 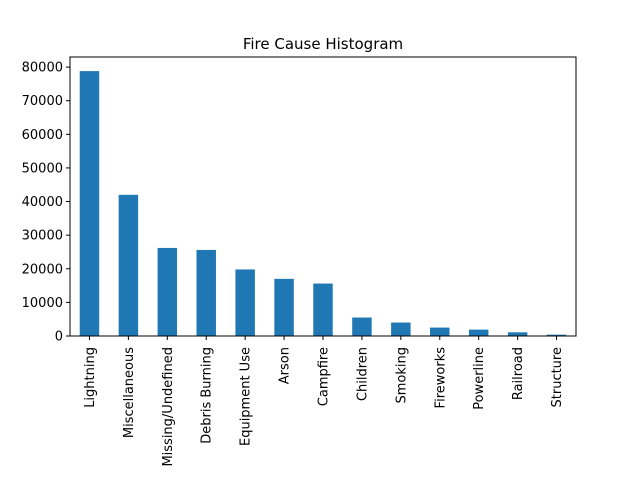 What do you see at coordinates (323, 44) in the screenshot?
I see `chart-title: Fire Cause Histogram` at bounding box center [323, 44].